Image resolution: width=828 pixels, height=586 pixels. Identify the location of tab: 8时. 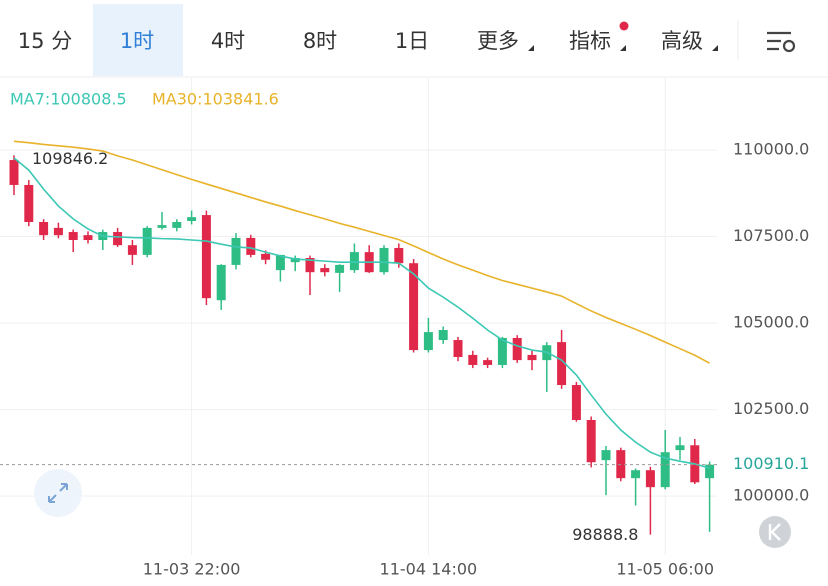
(320, 41).